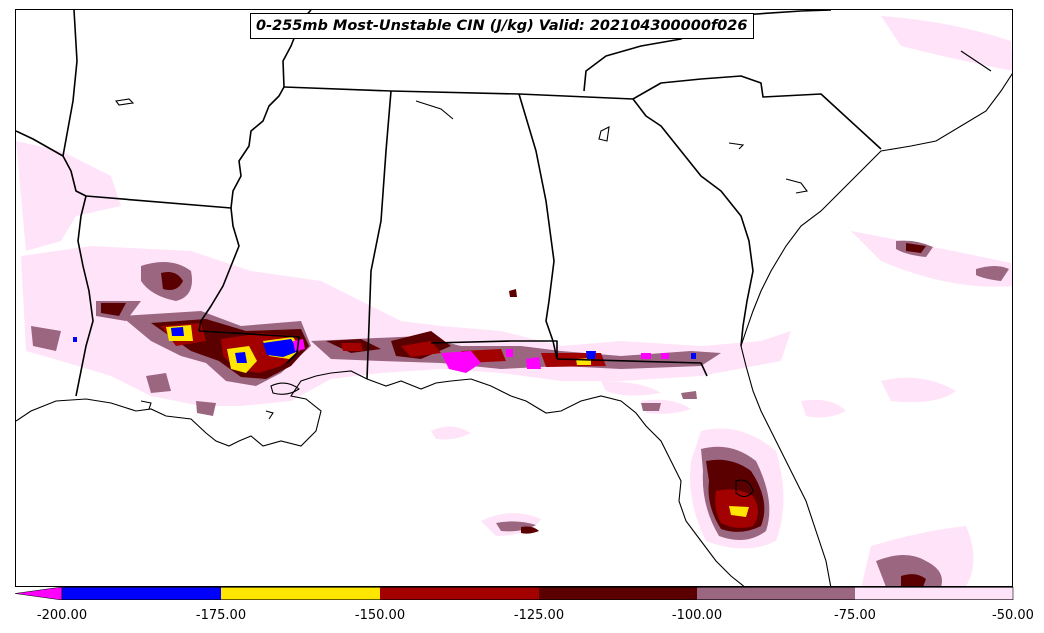  Describe the element at coordinates (62, 615) in the screenshot. I see `colorbar-tick: -200.00` at that location.